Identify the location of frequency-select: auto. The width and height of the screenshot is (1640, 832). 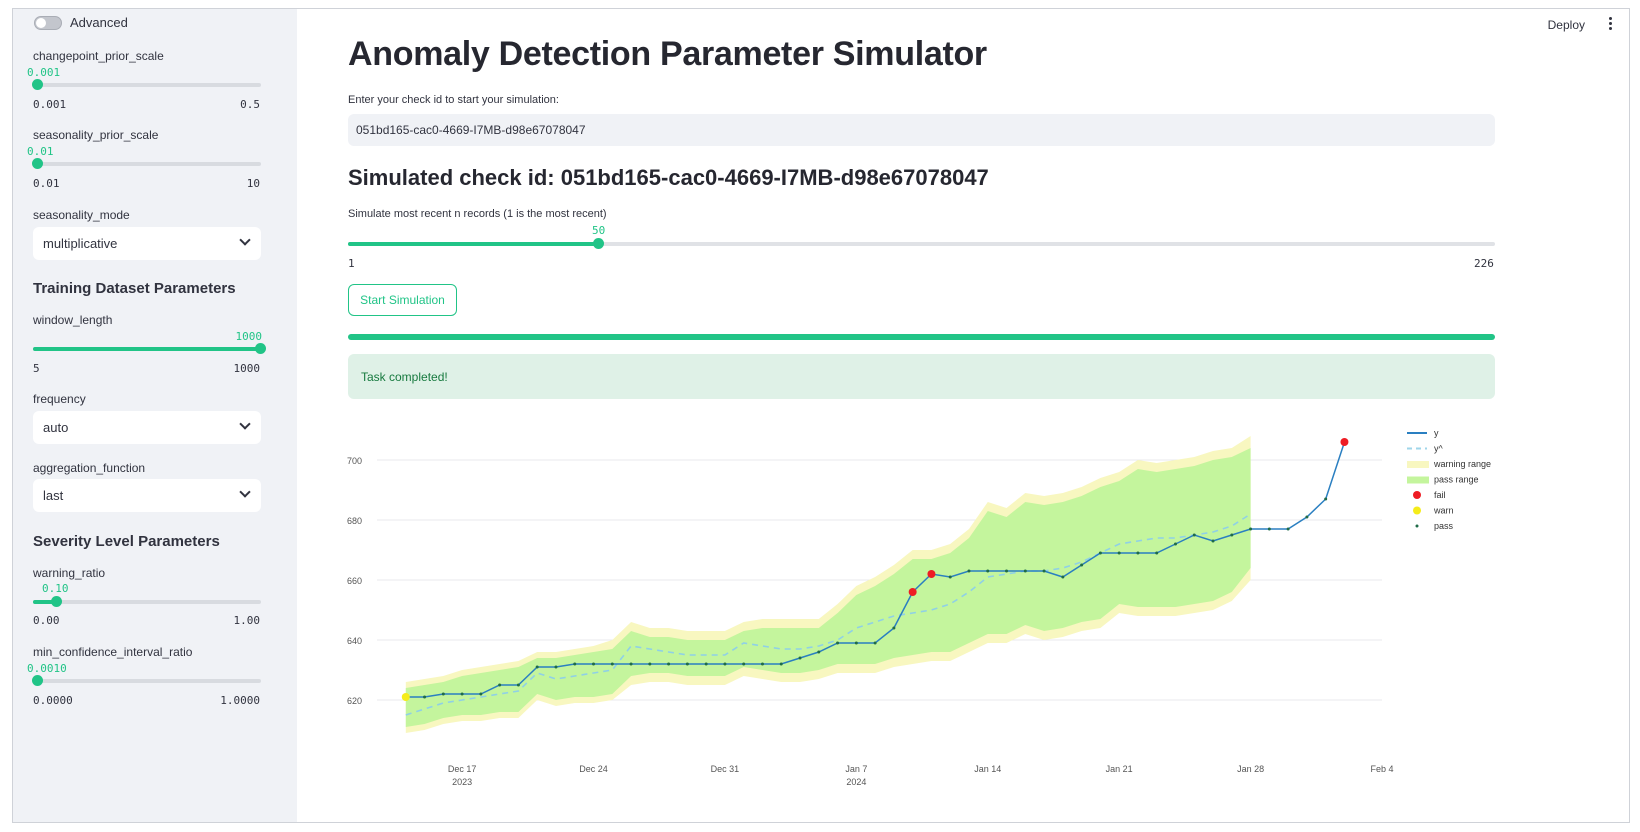
(147, 427).